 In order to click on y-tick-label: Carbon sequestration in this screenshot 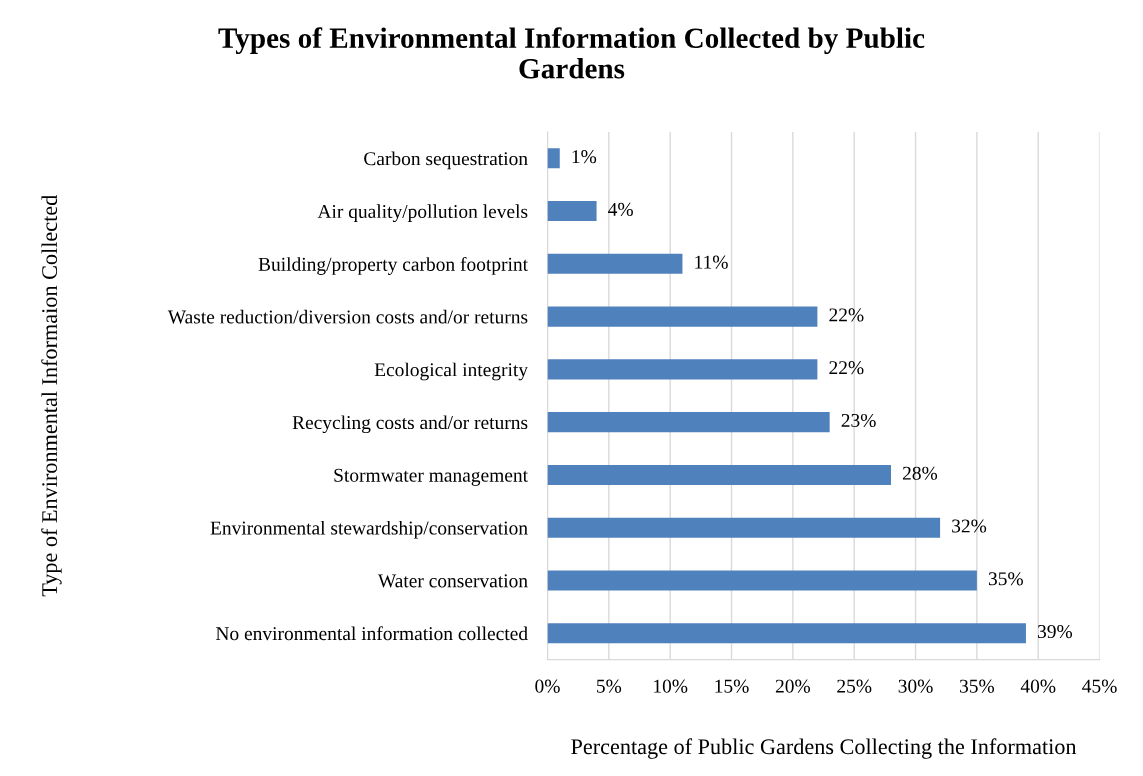, I will do `click(446, 160)`.